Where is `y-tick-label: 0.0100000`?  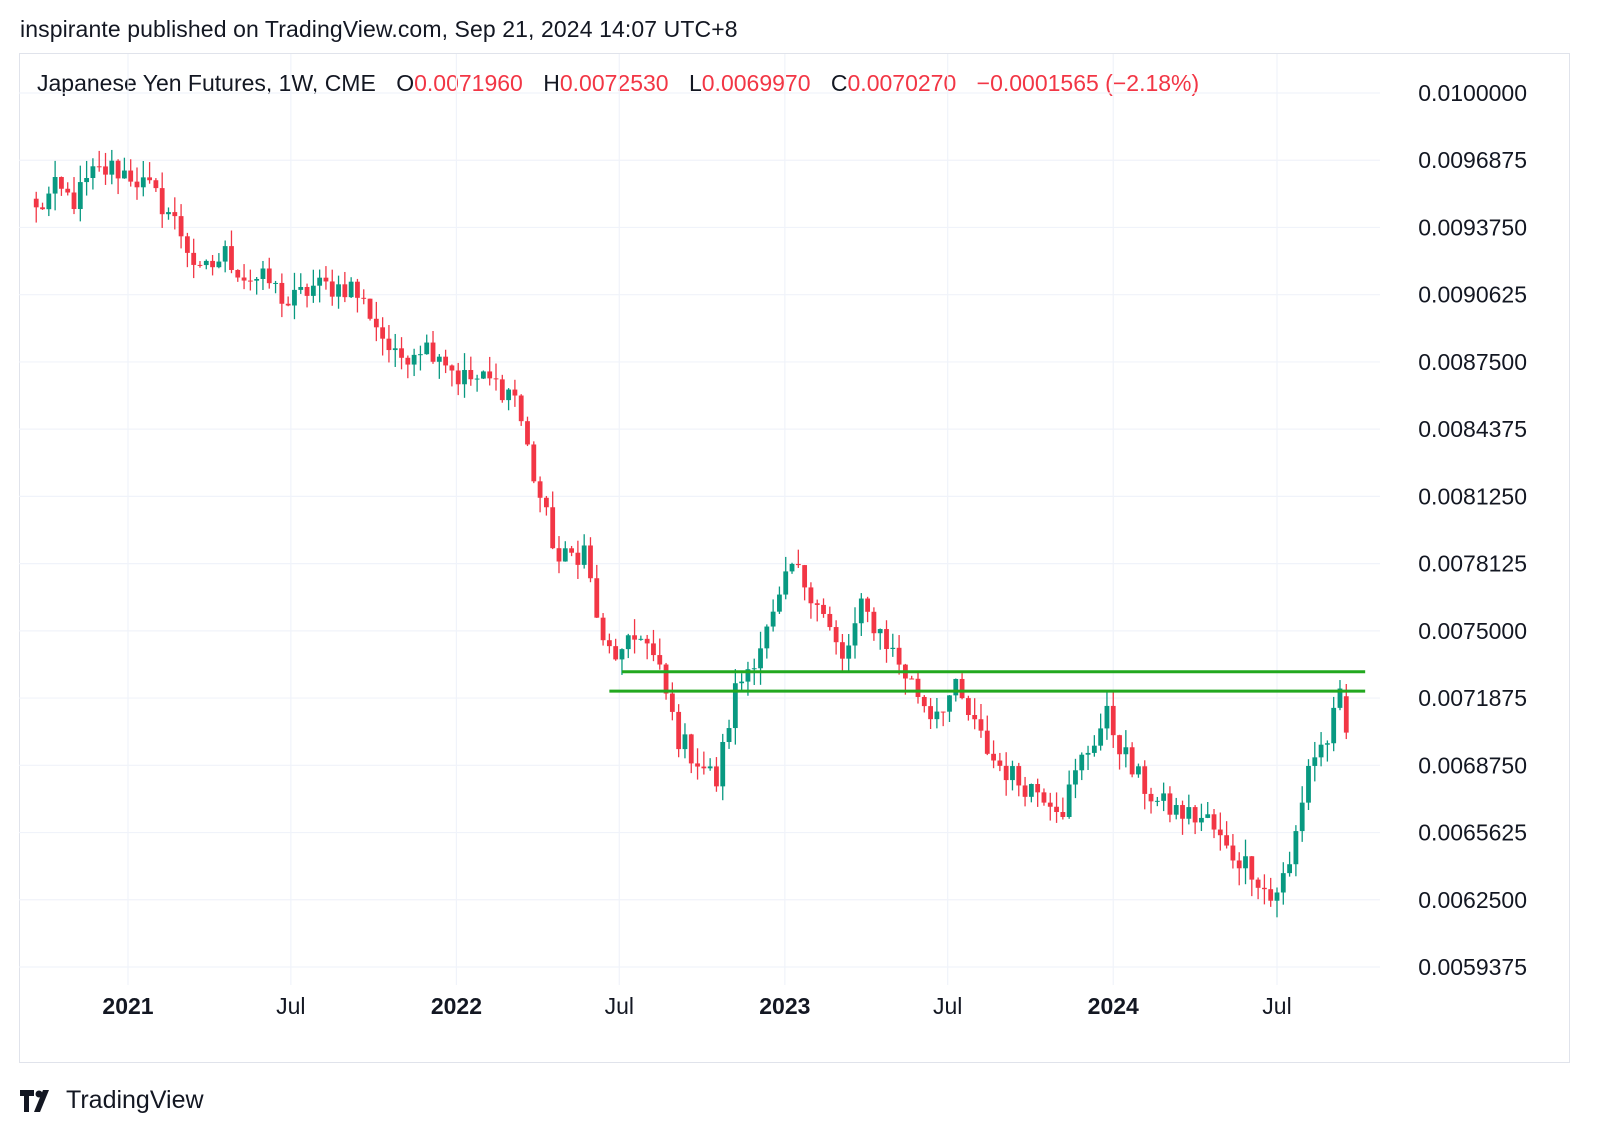 y-tick-label: 0.0100000 is located at coordinates (1472, 93).